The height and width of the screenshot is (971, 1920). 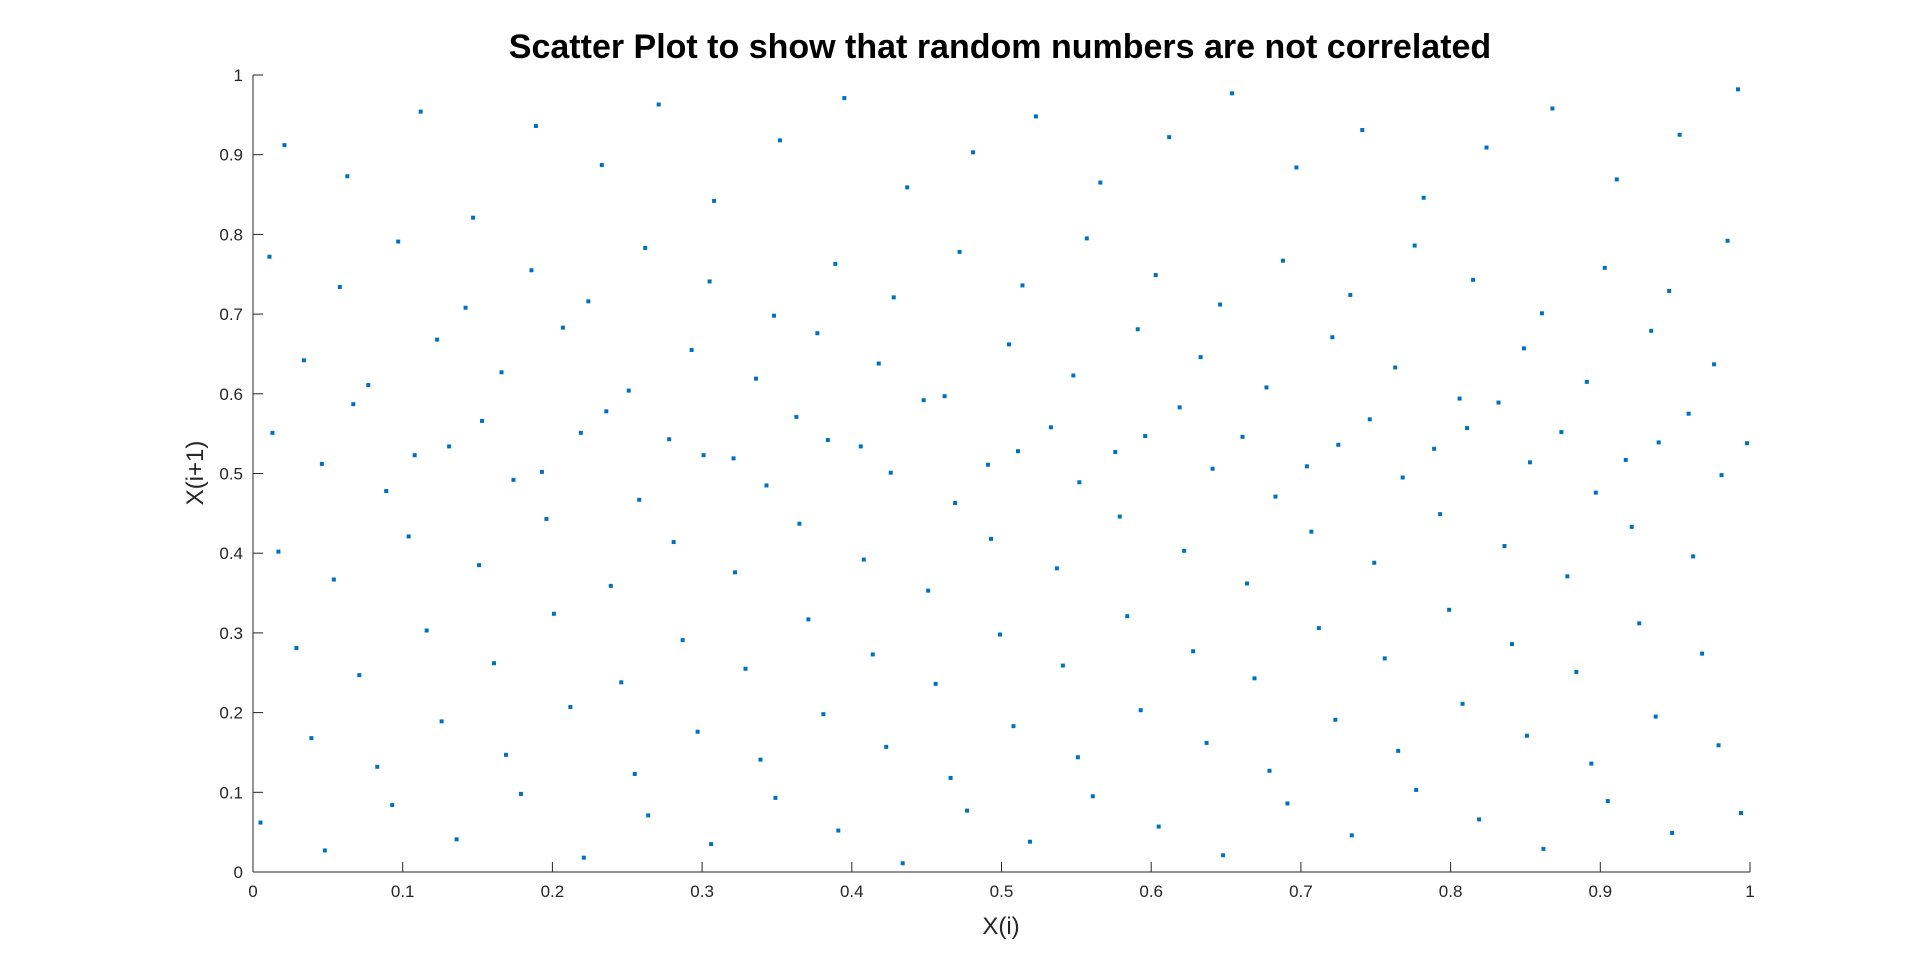 I want to click on x-tick-label: 0, so click(x=252, y=891).